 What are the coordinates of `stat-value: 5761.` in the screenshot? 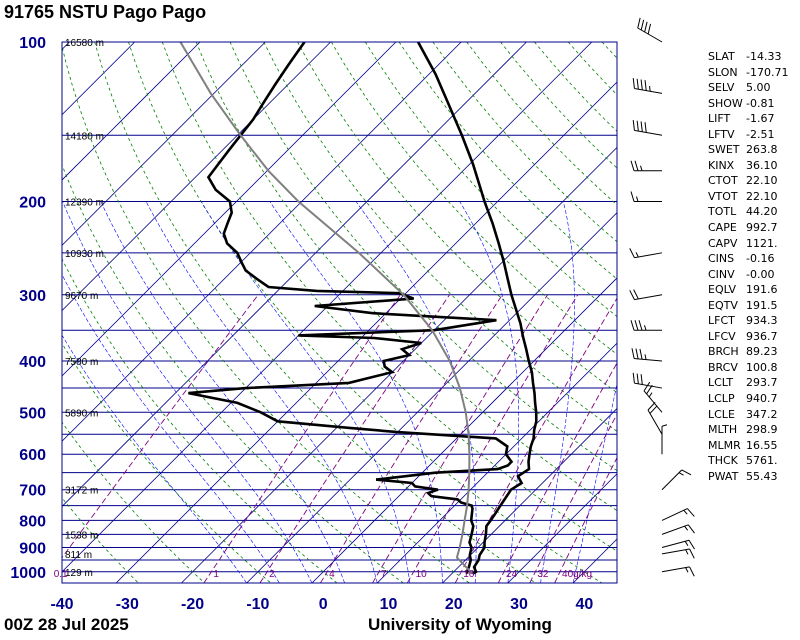 It's located at (762, 461).